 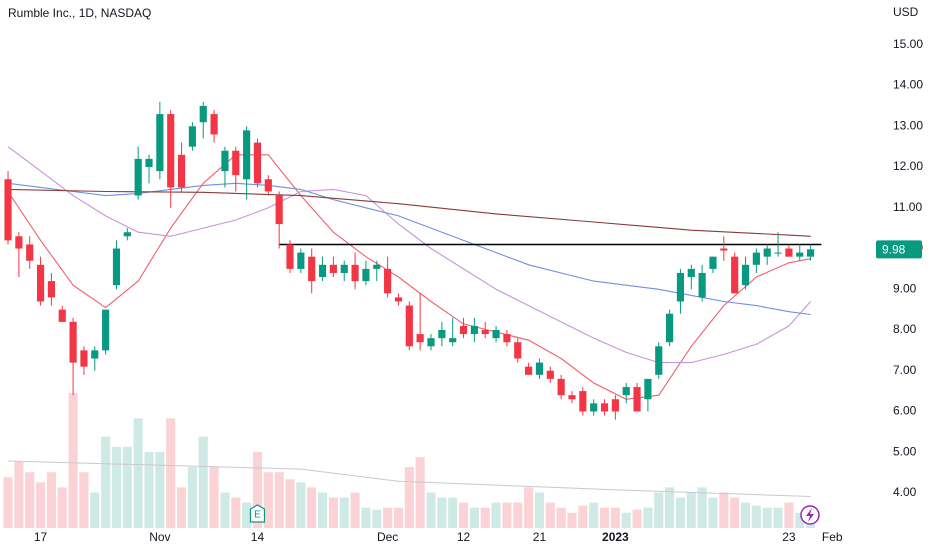 What do you see at coordinates (908, 166) in the screenshot?
I see `y-tick-label: 12.00` at bounding box center [908, 166].